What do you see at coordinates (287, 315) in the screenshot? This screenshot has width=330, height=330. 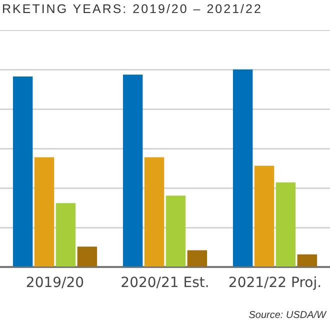 I see `source-note: Source: USDA/W` at bounding box center [287, 315].